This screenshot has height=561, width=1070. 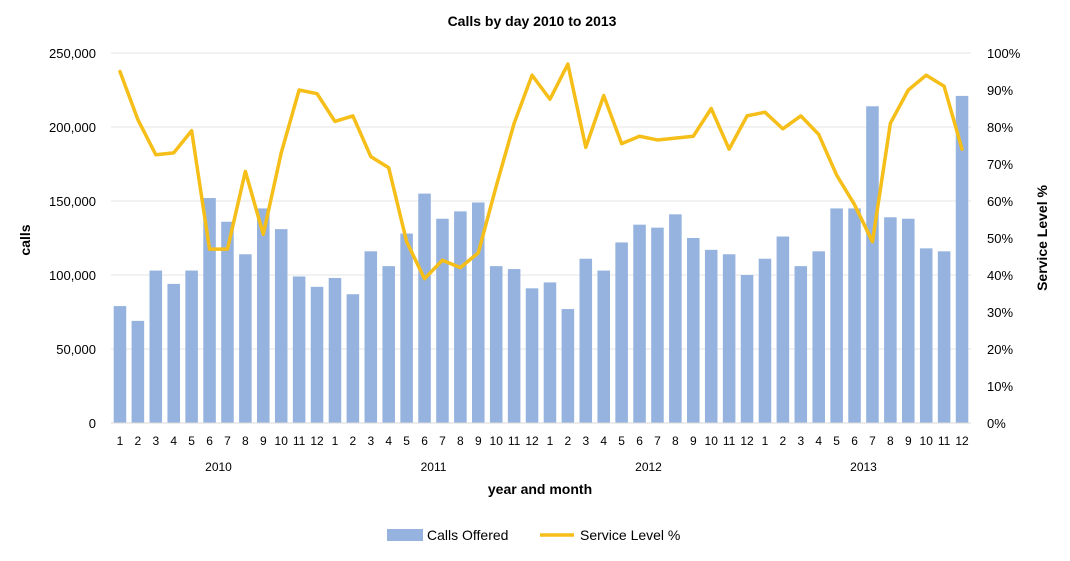 What do you see at coordinates (996, 423) in the screenshot?
I see `y2-tick-label: 0%` at bounding box center [996, 423].